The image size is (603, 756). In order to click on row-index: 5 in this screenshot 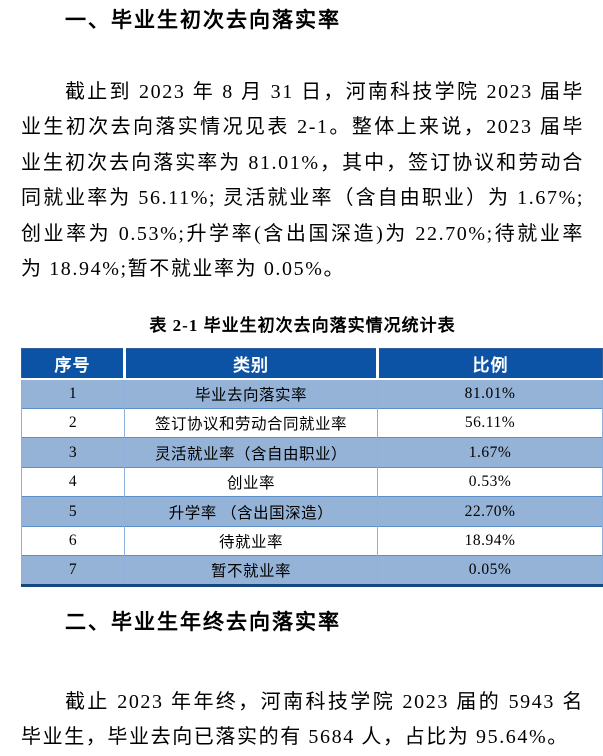, I will do `click(73, 511)`.